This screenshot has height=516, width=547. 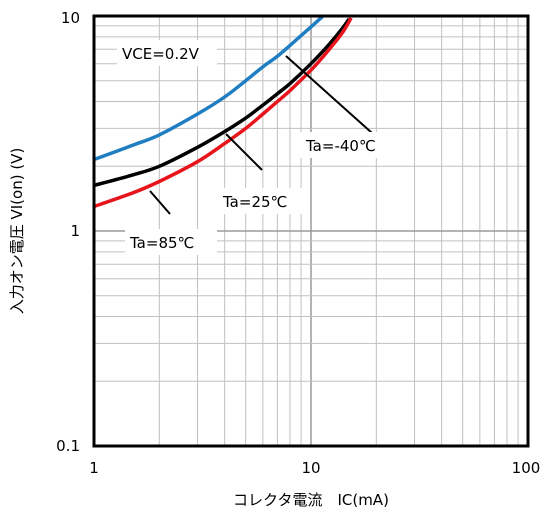 I want to click on y-tick-label: 10, so click(x=70, y=18).